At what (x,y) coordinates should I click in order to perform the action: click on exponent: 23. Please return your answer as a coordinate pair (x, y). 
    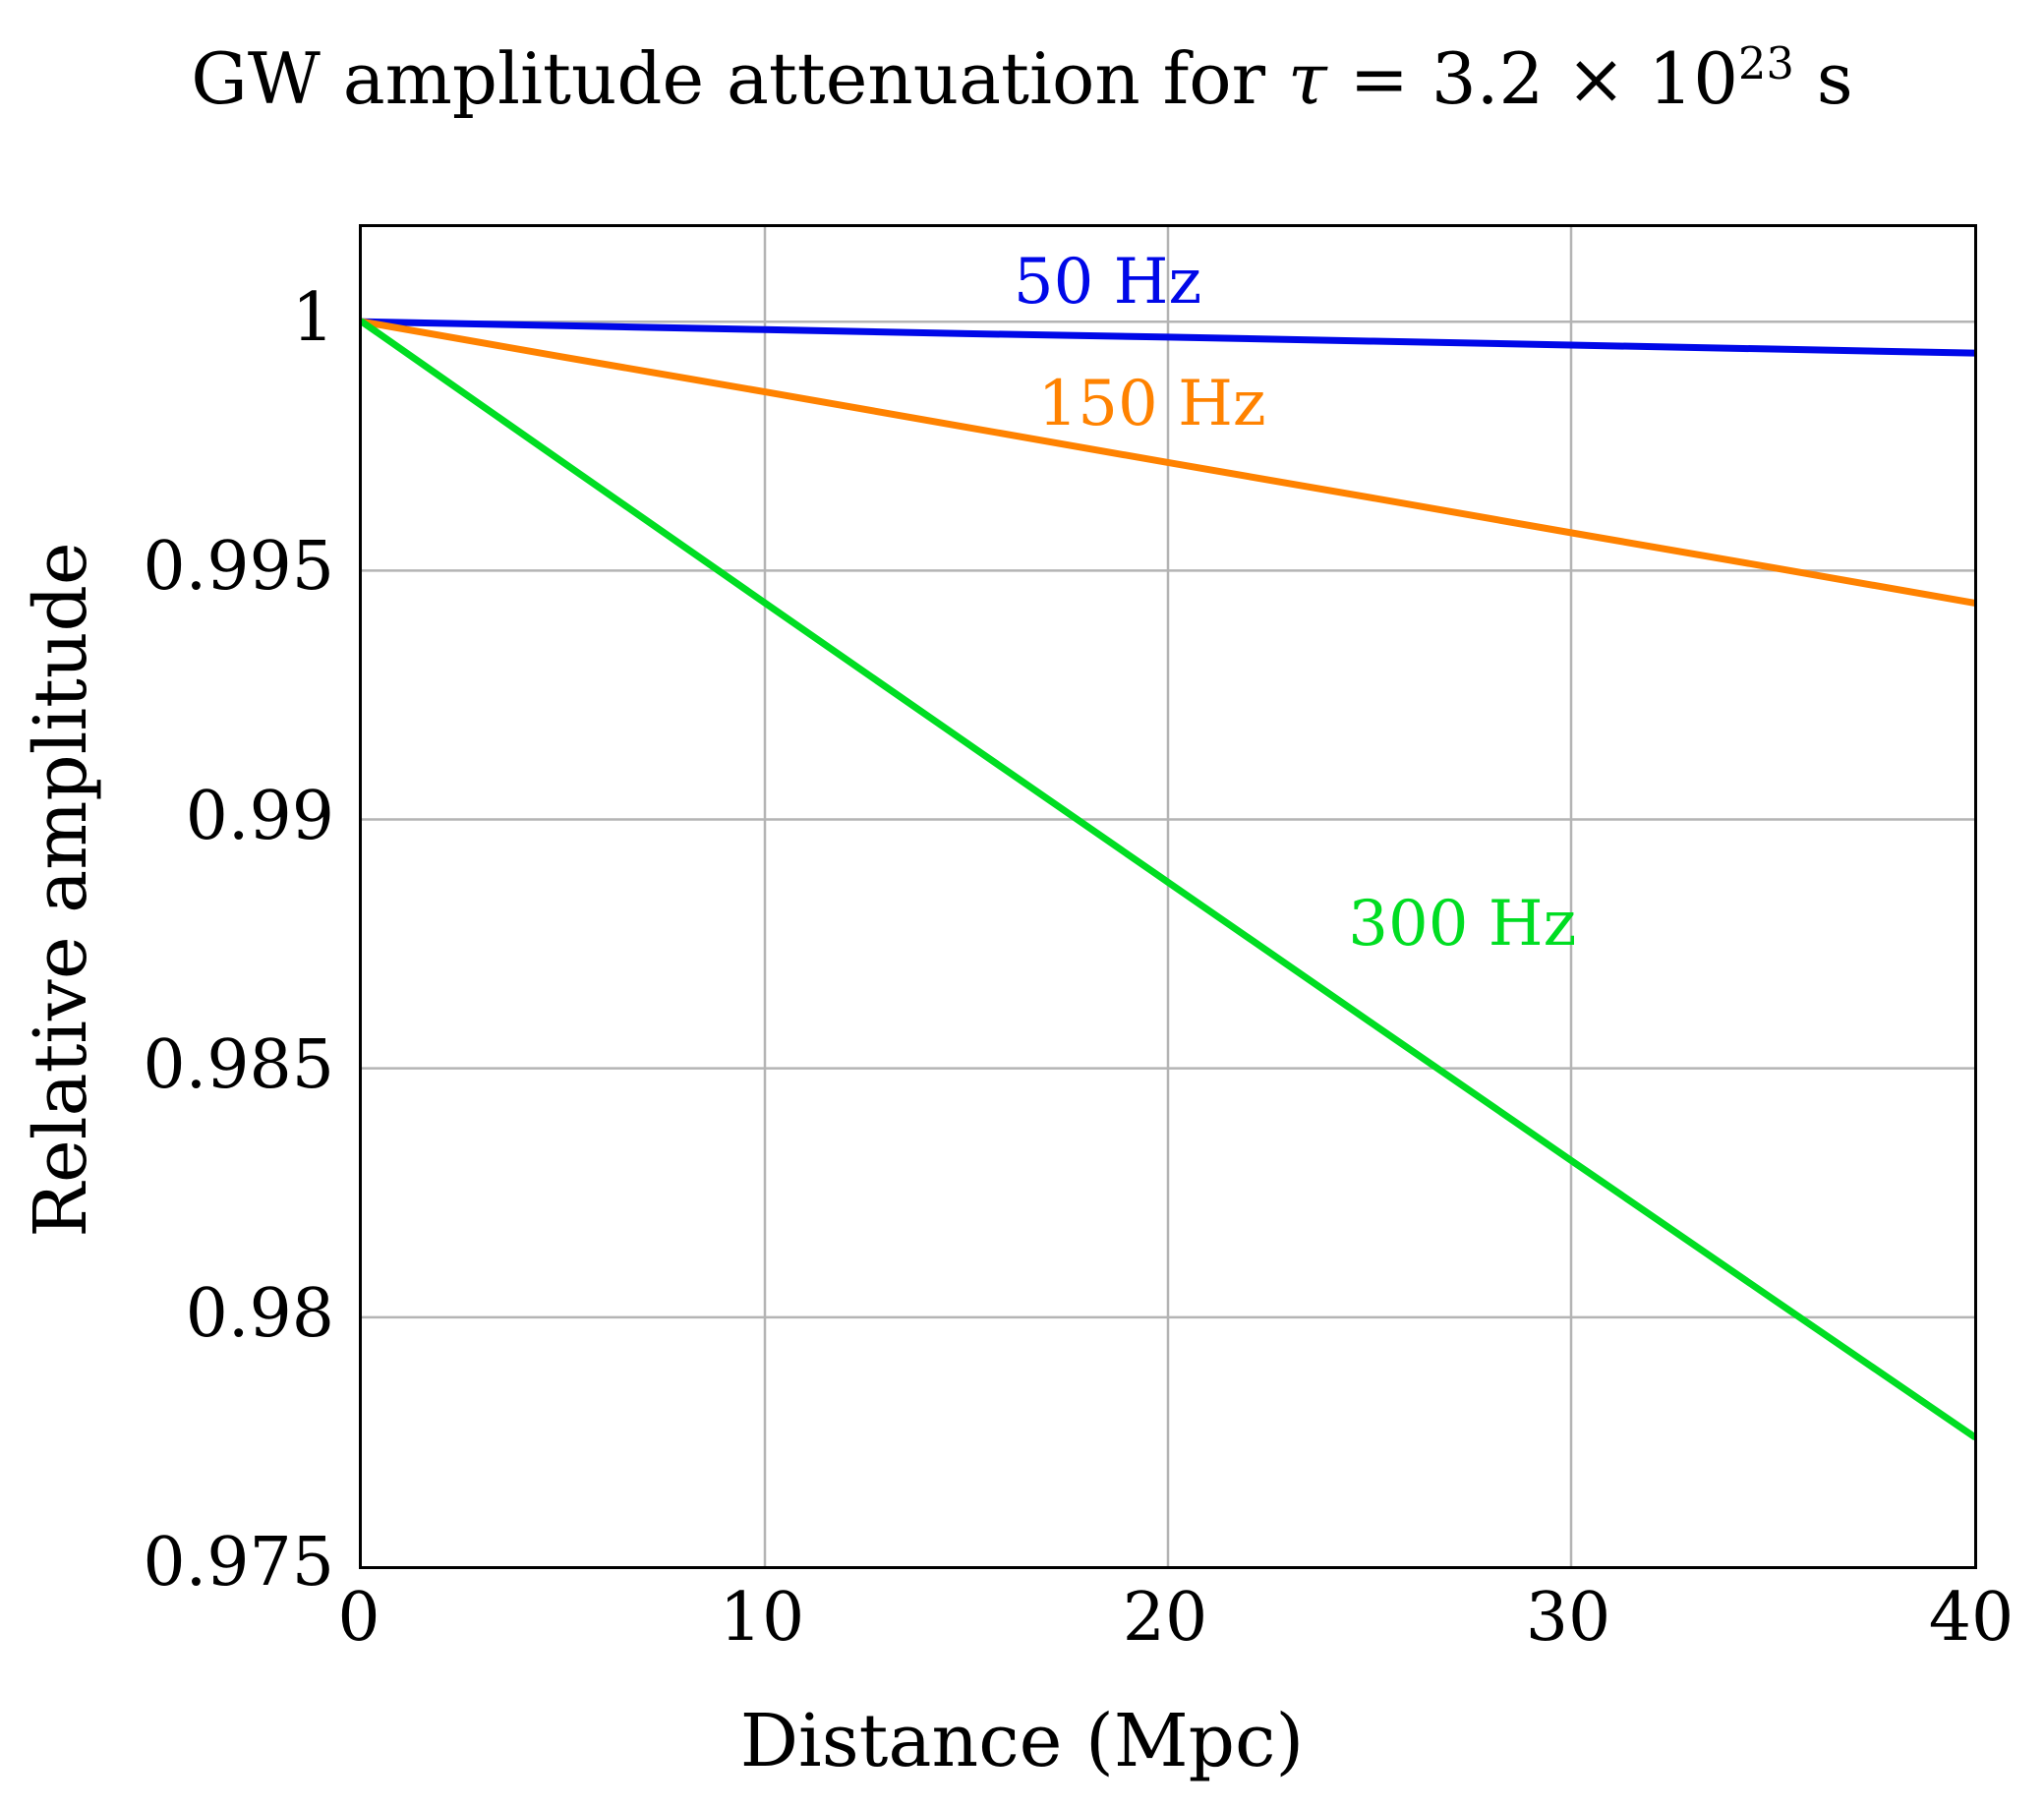
    Looking at the image, I should click on (1766, 63).